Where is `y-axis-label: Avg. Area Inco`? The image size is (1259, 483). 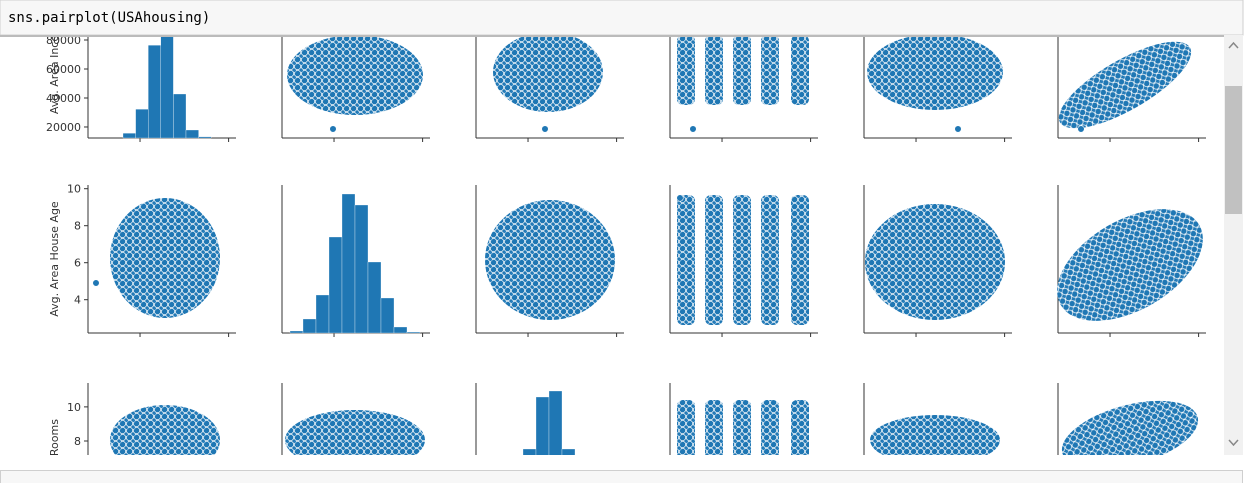 y-axis-label: Avg. Area Inco is located at coordinates (54, 74).